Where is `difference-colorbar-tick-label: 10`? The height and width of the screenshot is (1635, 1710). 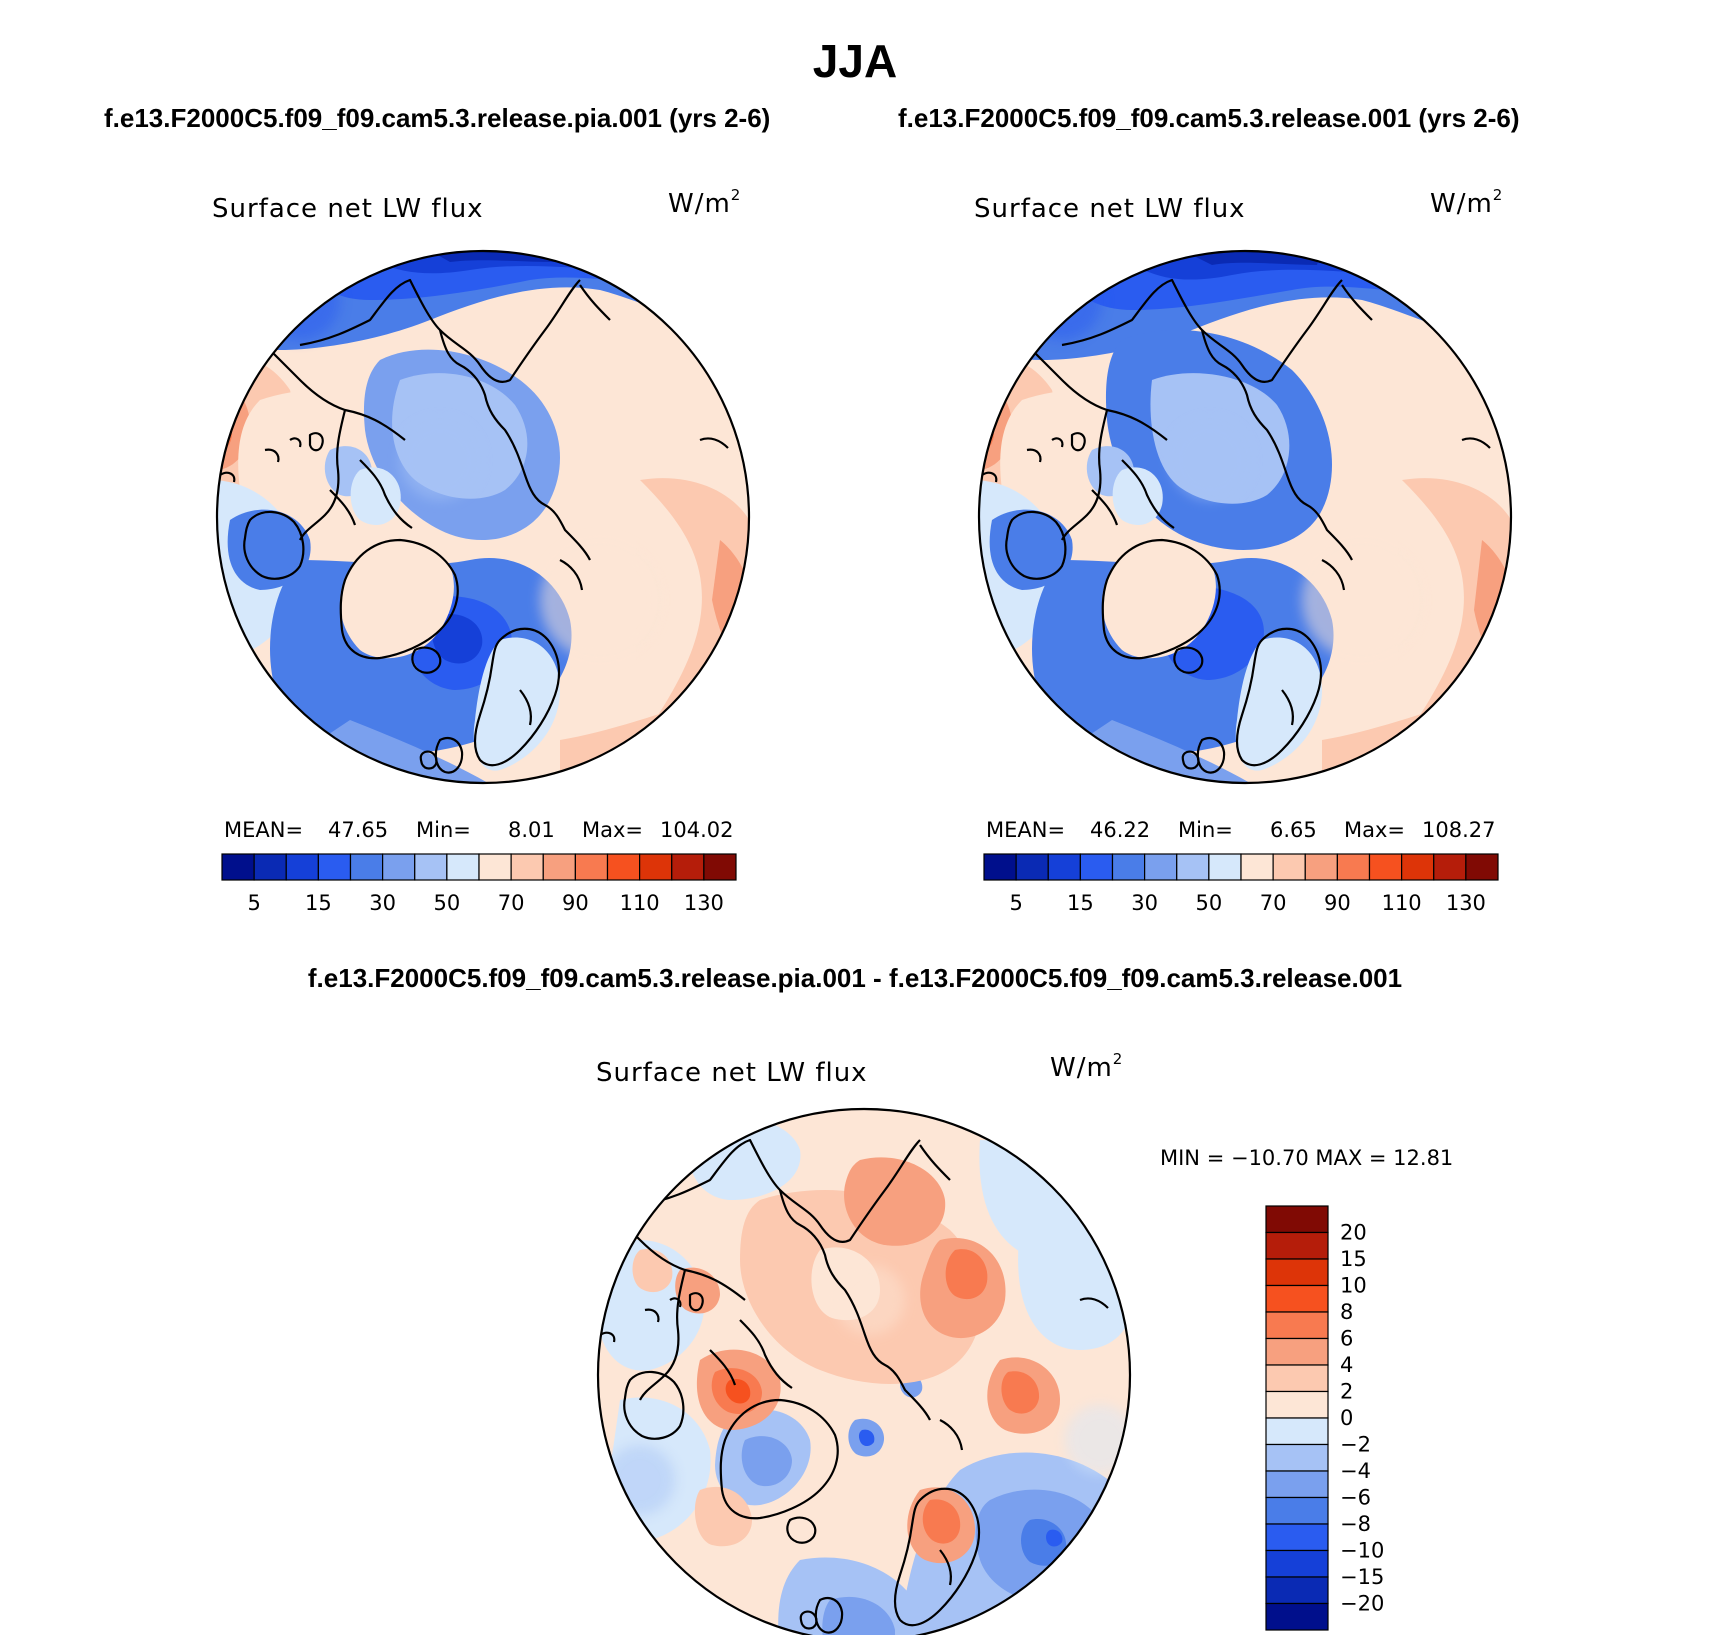
difference-colorbar-tick-label: 10 is located at coordinates (1353, 1286).